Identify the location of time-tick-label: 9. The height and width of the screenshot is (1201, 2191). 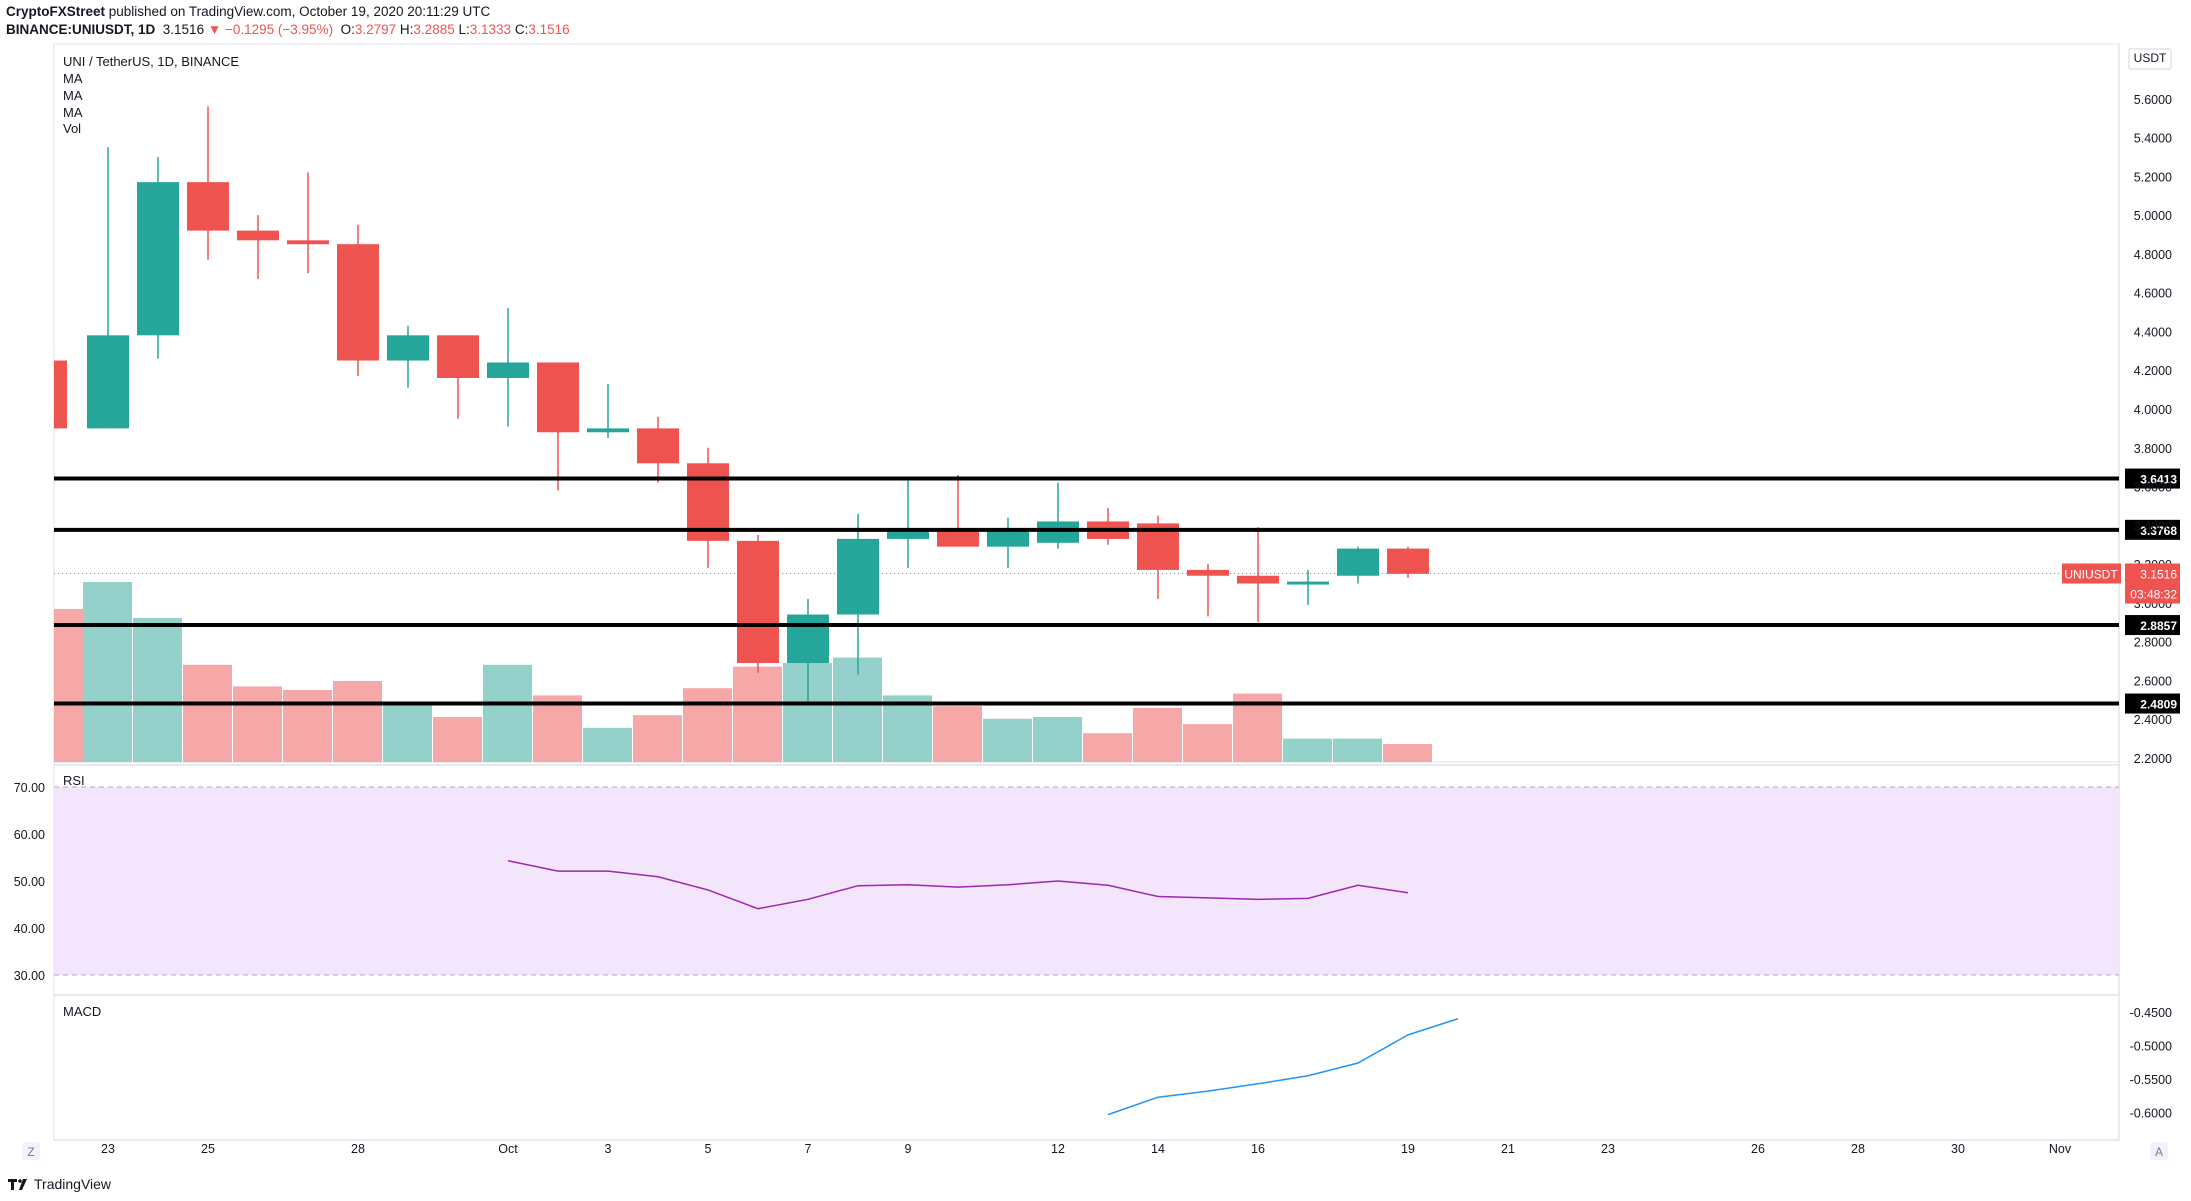
(908, 1149).